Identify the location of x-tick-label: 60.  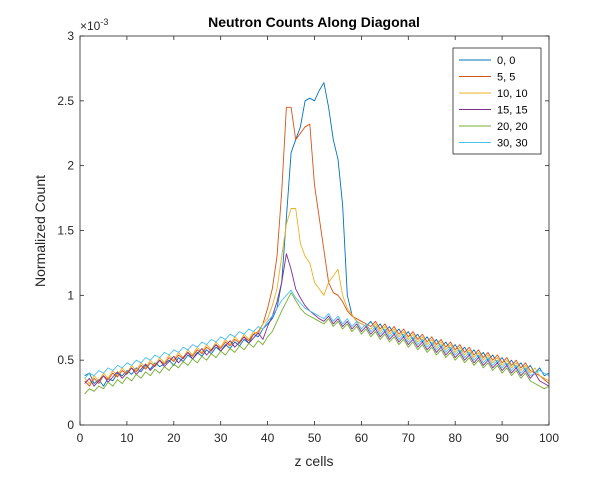
(362, 438).